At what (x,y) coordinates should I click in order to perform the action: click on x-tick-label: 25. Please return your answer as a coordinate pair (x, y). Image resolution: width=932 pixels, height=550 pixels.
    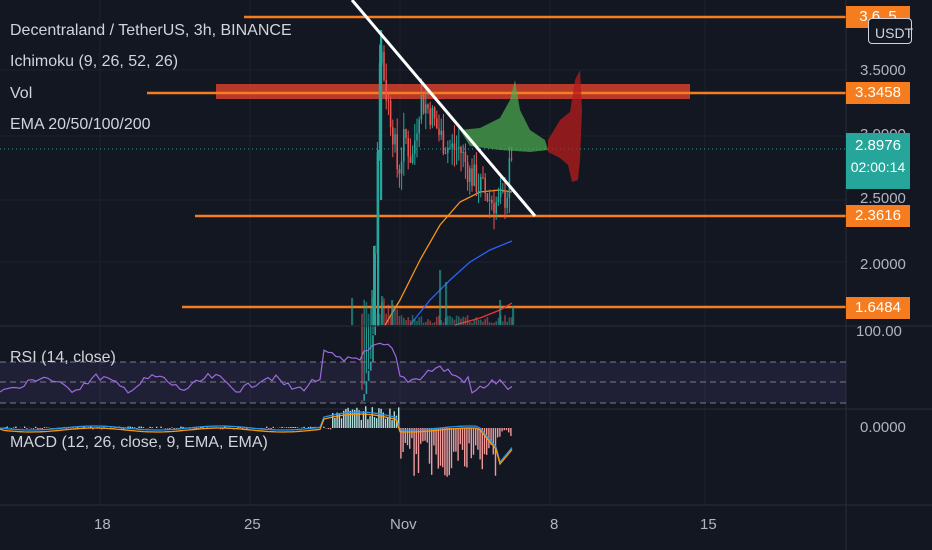
    Looking at the image, I should click on (252, 524).